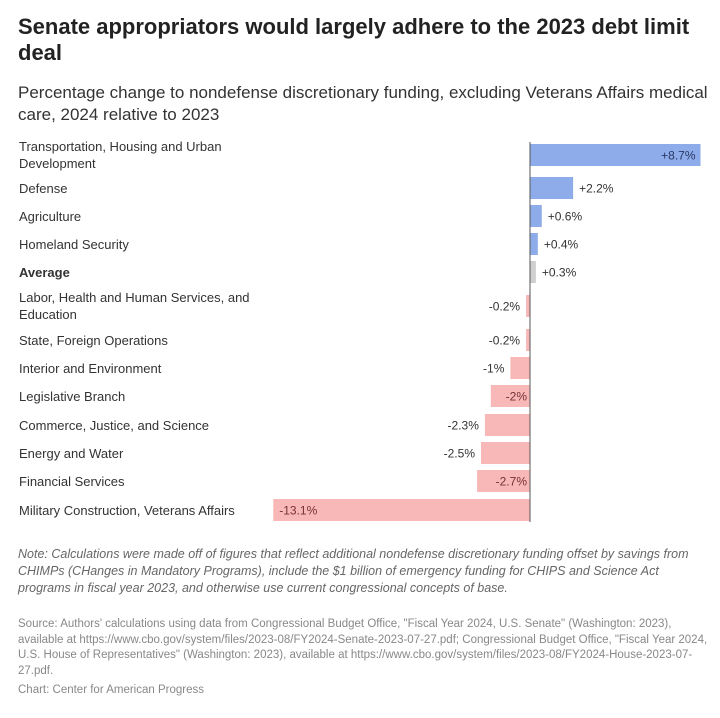  What do you see at coordinates (596, 189) in the screenshot?
I see `data-label: +2.2%` at bounding box center [596, 189].